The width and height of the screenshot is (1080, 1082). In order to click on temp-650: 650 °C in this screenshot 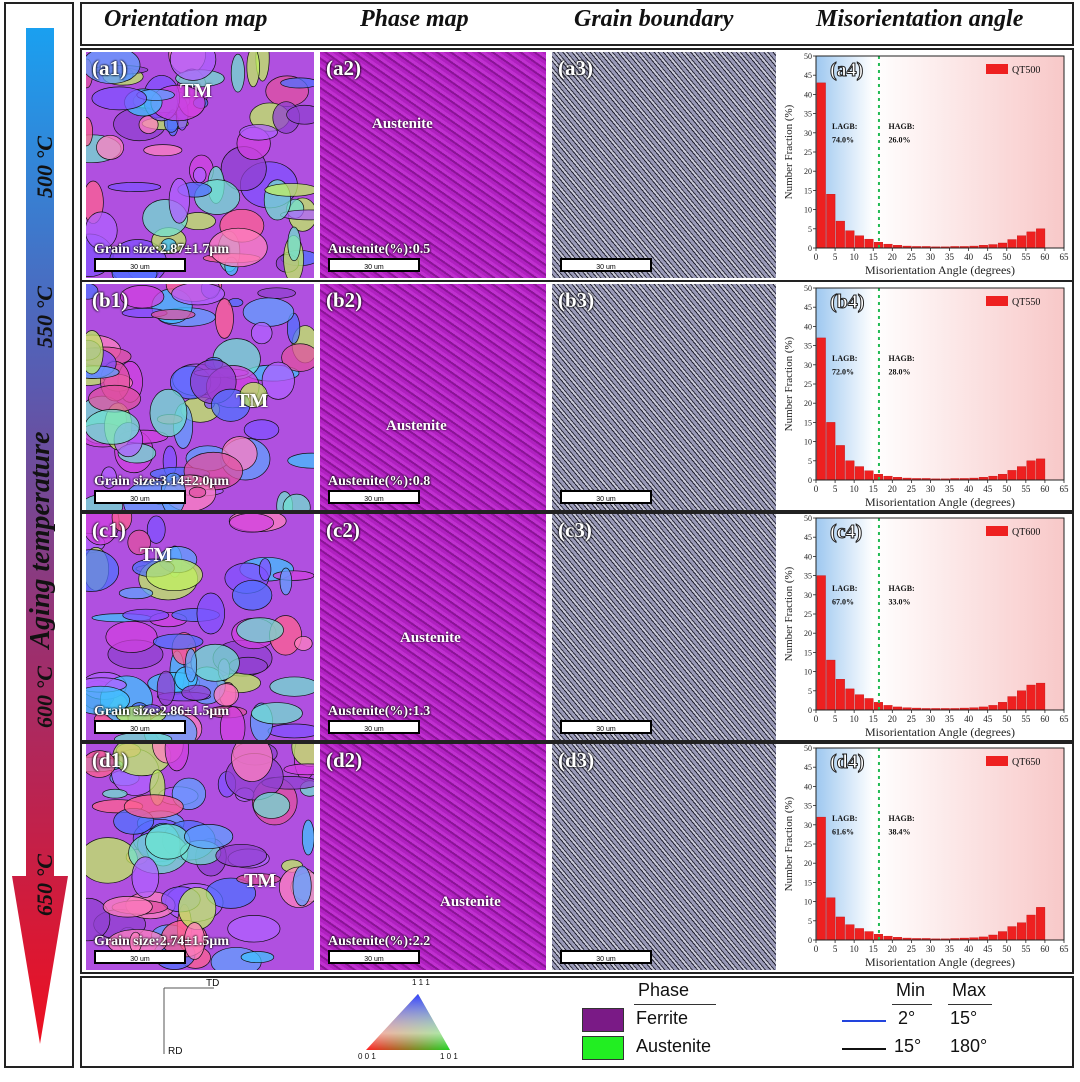, I will do `click(44, 885)`.